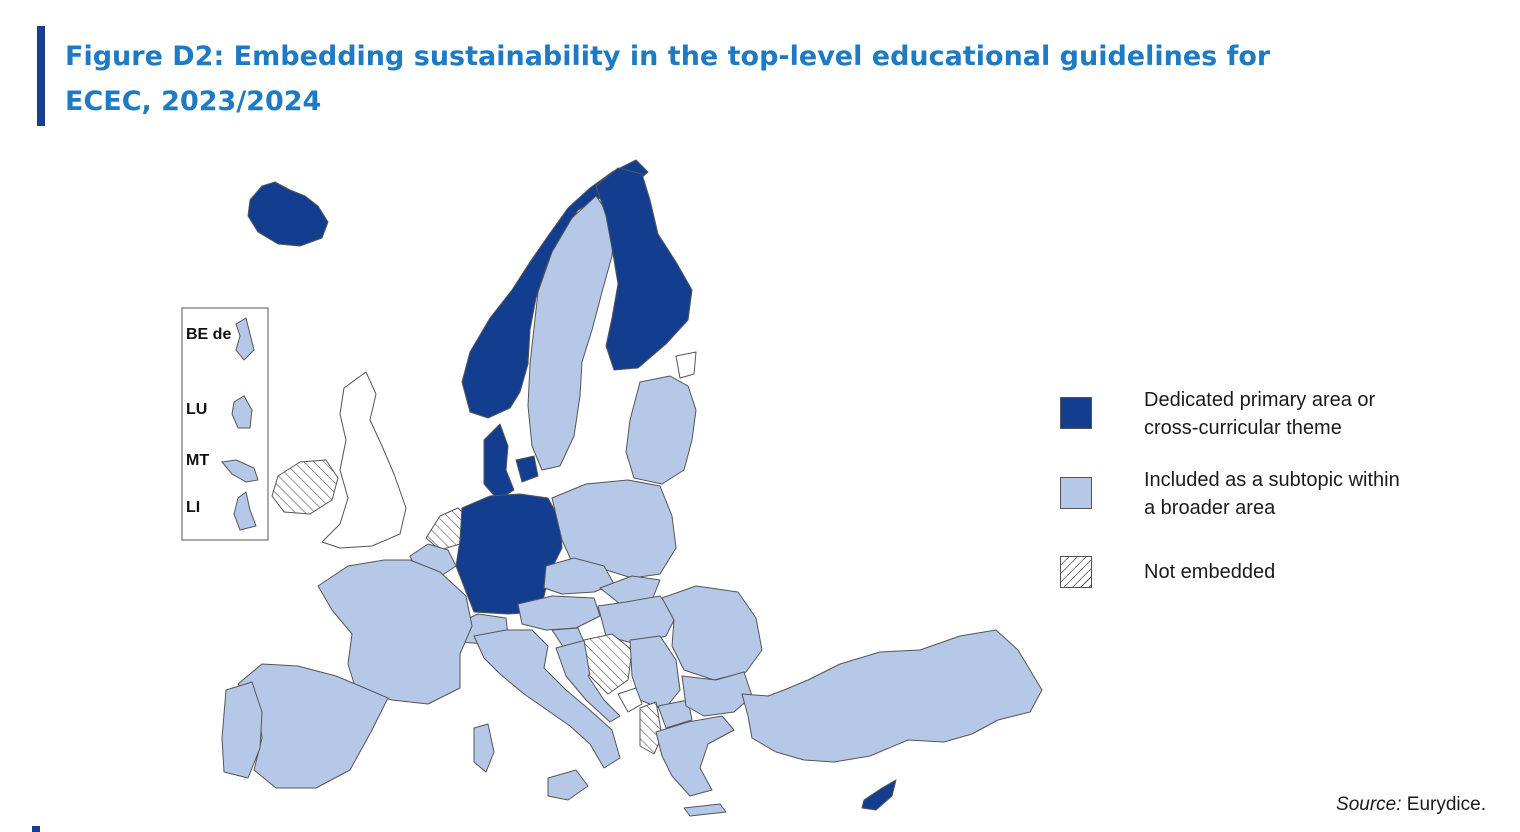  What do you see at coordinates (717, 694) in the screenshot?
I see `region-bulgaria` at bounding box center [717, 694].